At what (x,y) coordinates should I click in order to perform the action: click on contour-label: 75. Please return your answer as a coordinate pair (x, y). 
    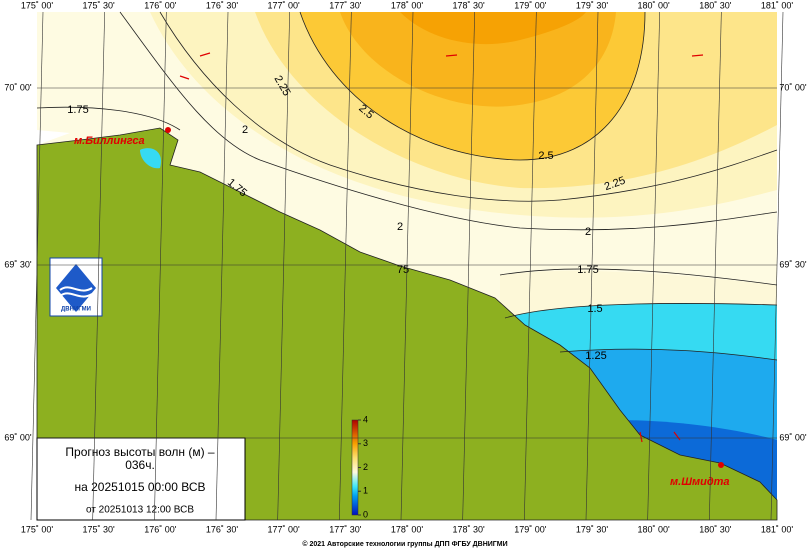
    Looking at the image, I should click on (403, 270).